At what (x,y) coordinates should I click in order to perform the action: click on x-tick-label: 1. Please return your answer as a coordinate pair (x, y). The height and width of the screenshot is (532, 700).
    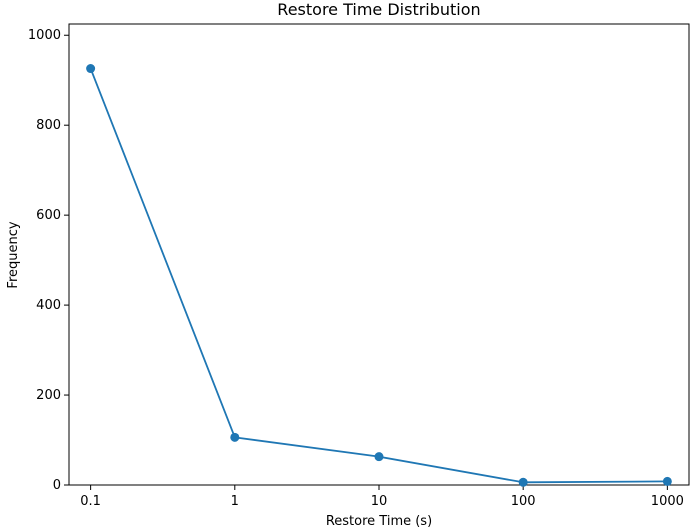
    Looking at the image, I should click on (235, 501).